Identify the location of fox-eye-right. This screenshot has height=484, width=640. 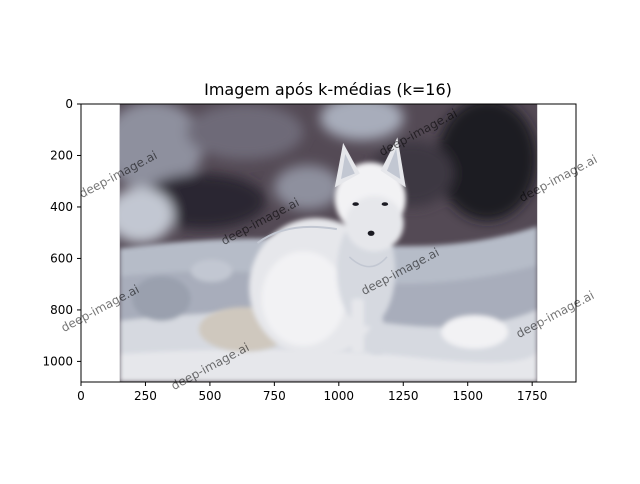
(385, 204).